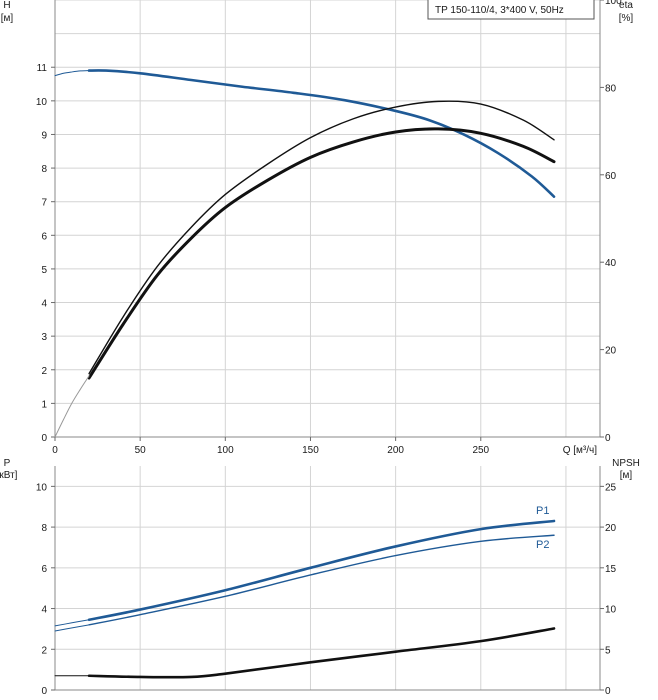  Describe the element at coordinates (626, 463) in the screenshot. I see `right-axis-title: NPSH` at that location.